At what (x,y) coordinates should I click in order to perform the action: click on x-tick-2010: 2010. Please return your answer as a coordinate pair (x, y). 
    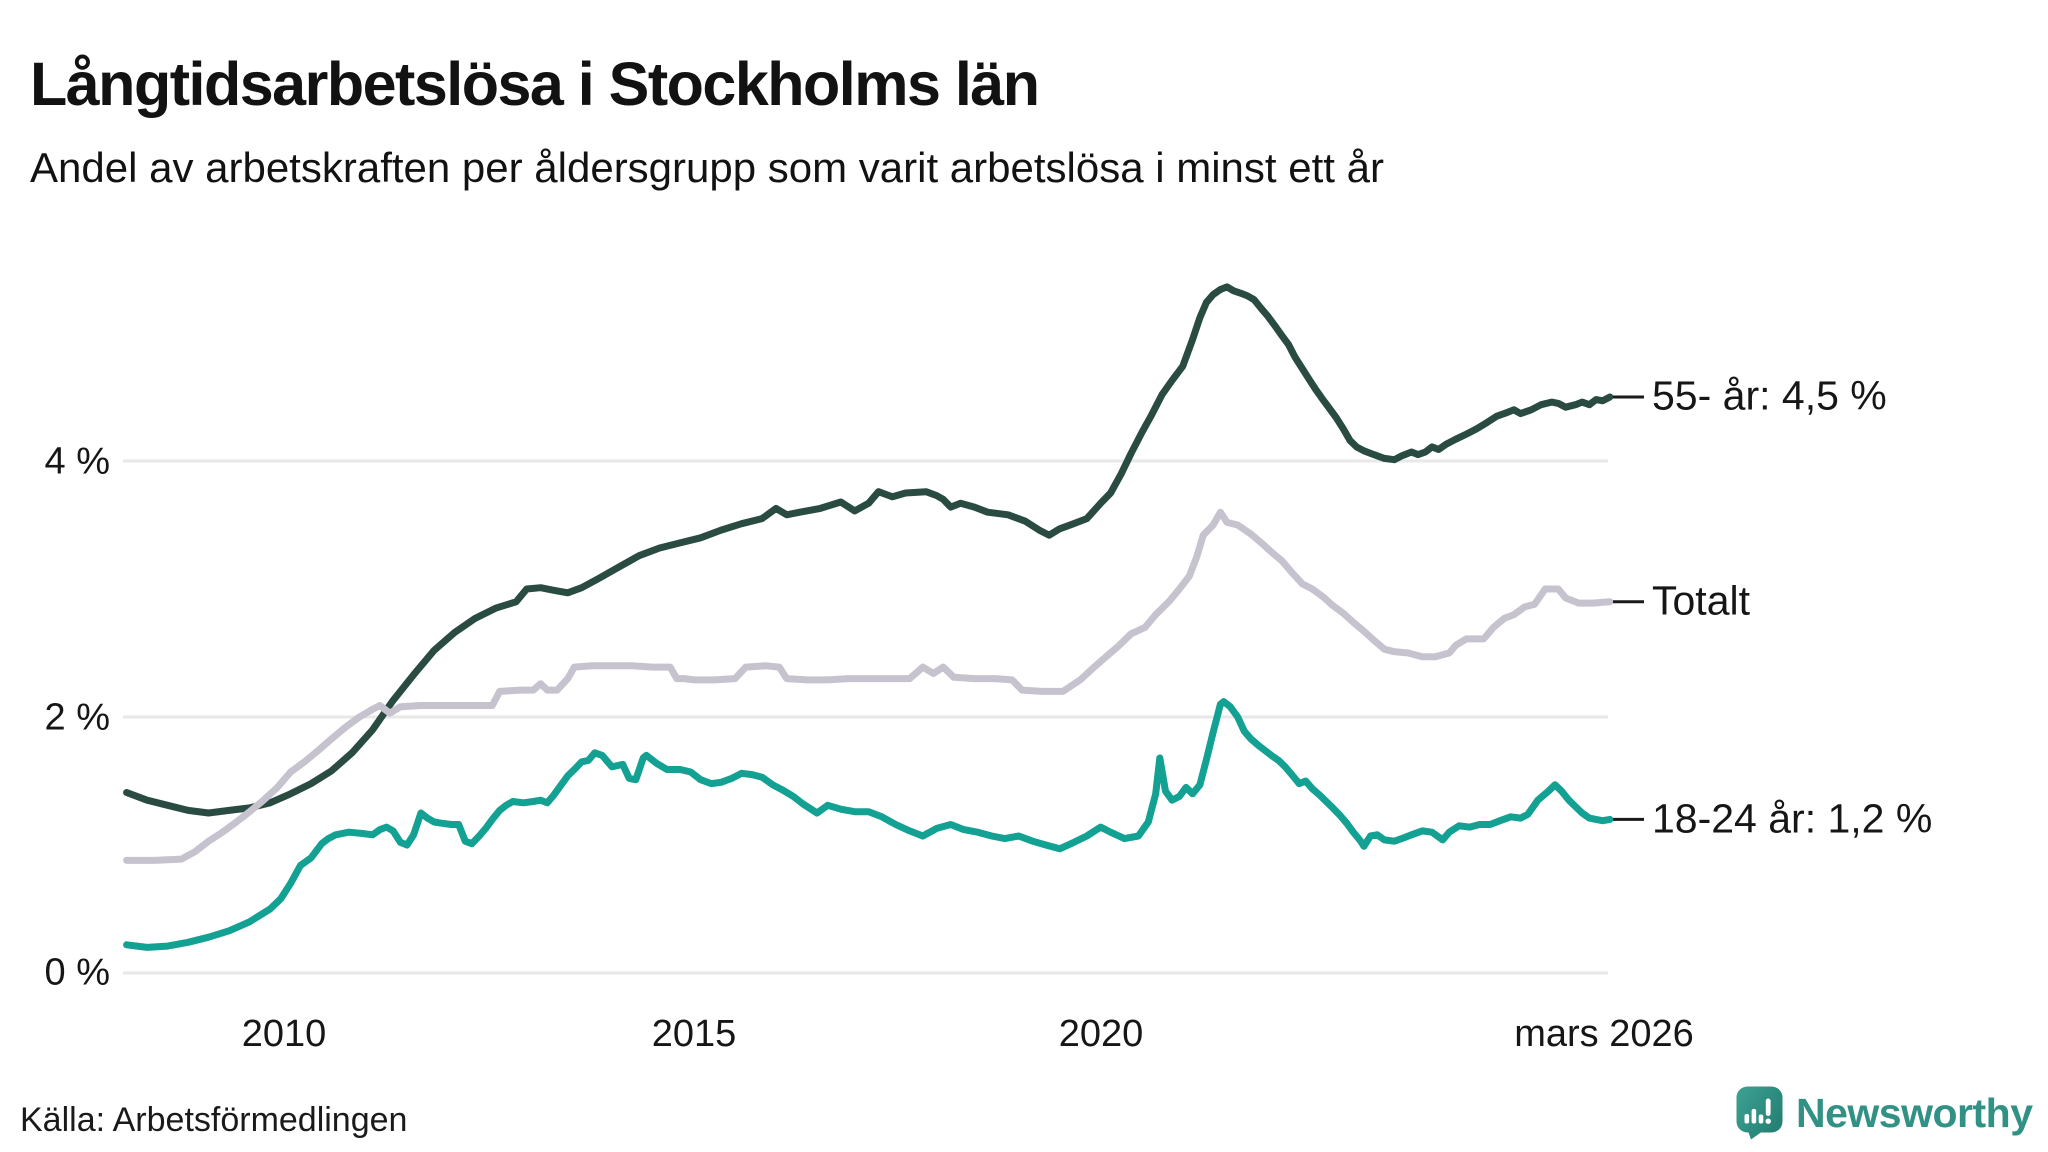
    Looking at the image, I should click on (284, 1034).